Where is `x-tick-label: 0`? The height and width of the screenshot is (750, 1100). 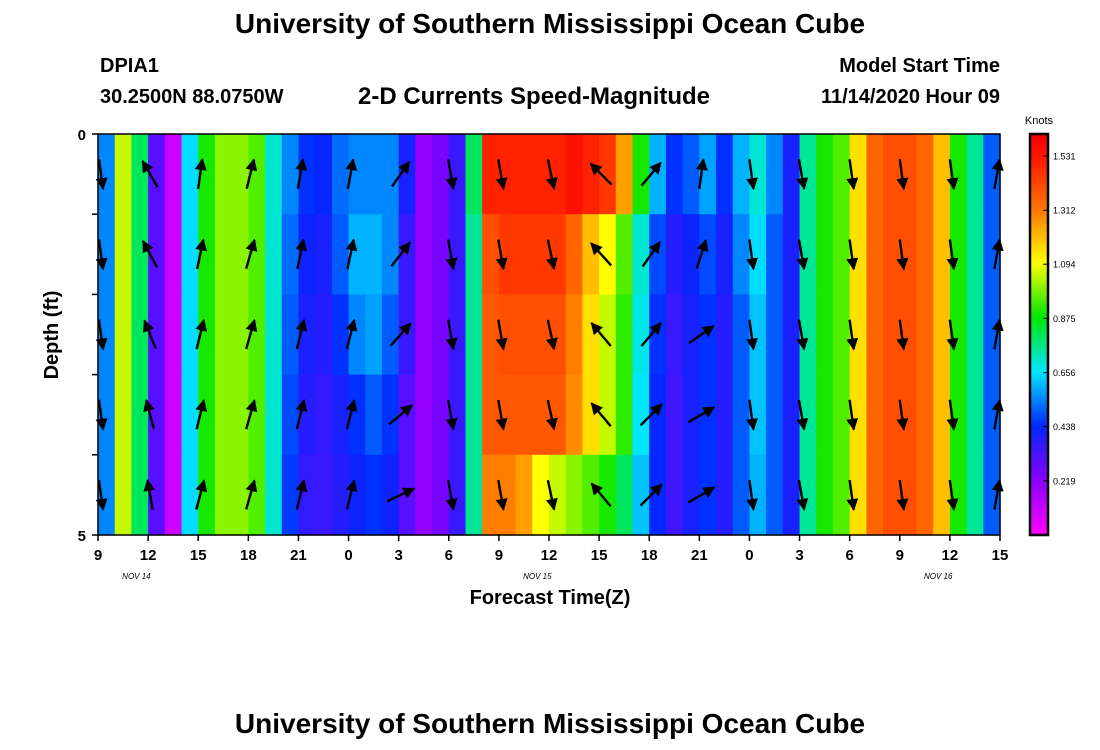 x-tick-label: 0 is located at coordinates (749, 555).